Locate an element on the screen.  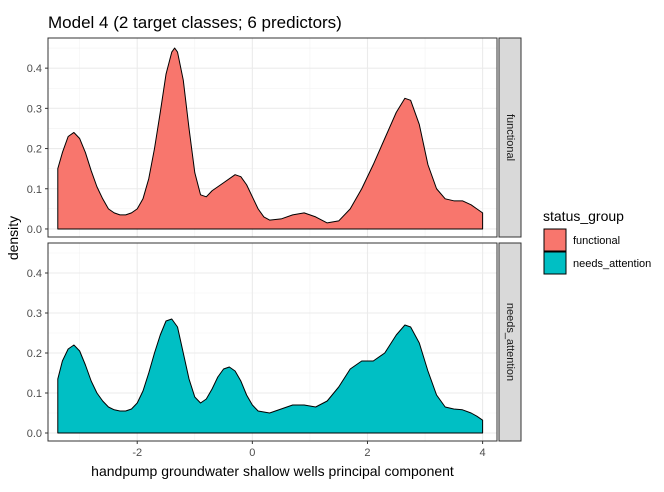
legend-title: status_group is located at coordinates (583, 216).